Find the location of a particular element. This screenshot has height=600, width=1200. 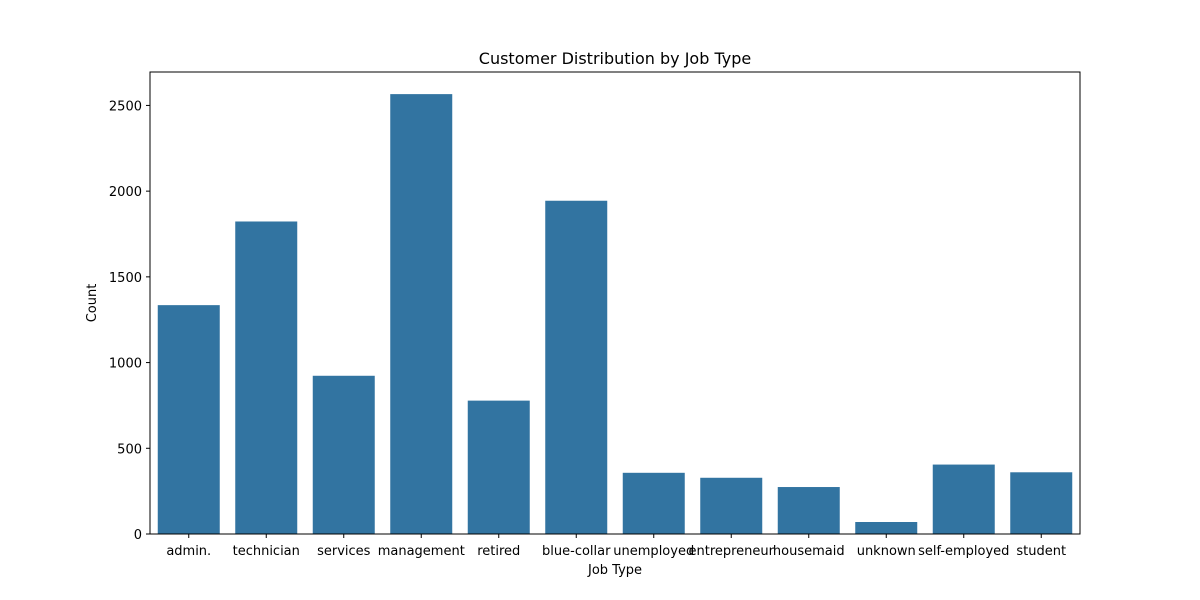

x-tick-label: technician is located at coordinates (266, 551).